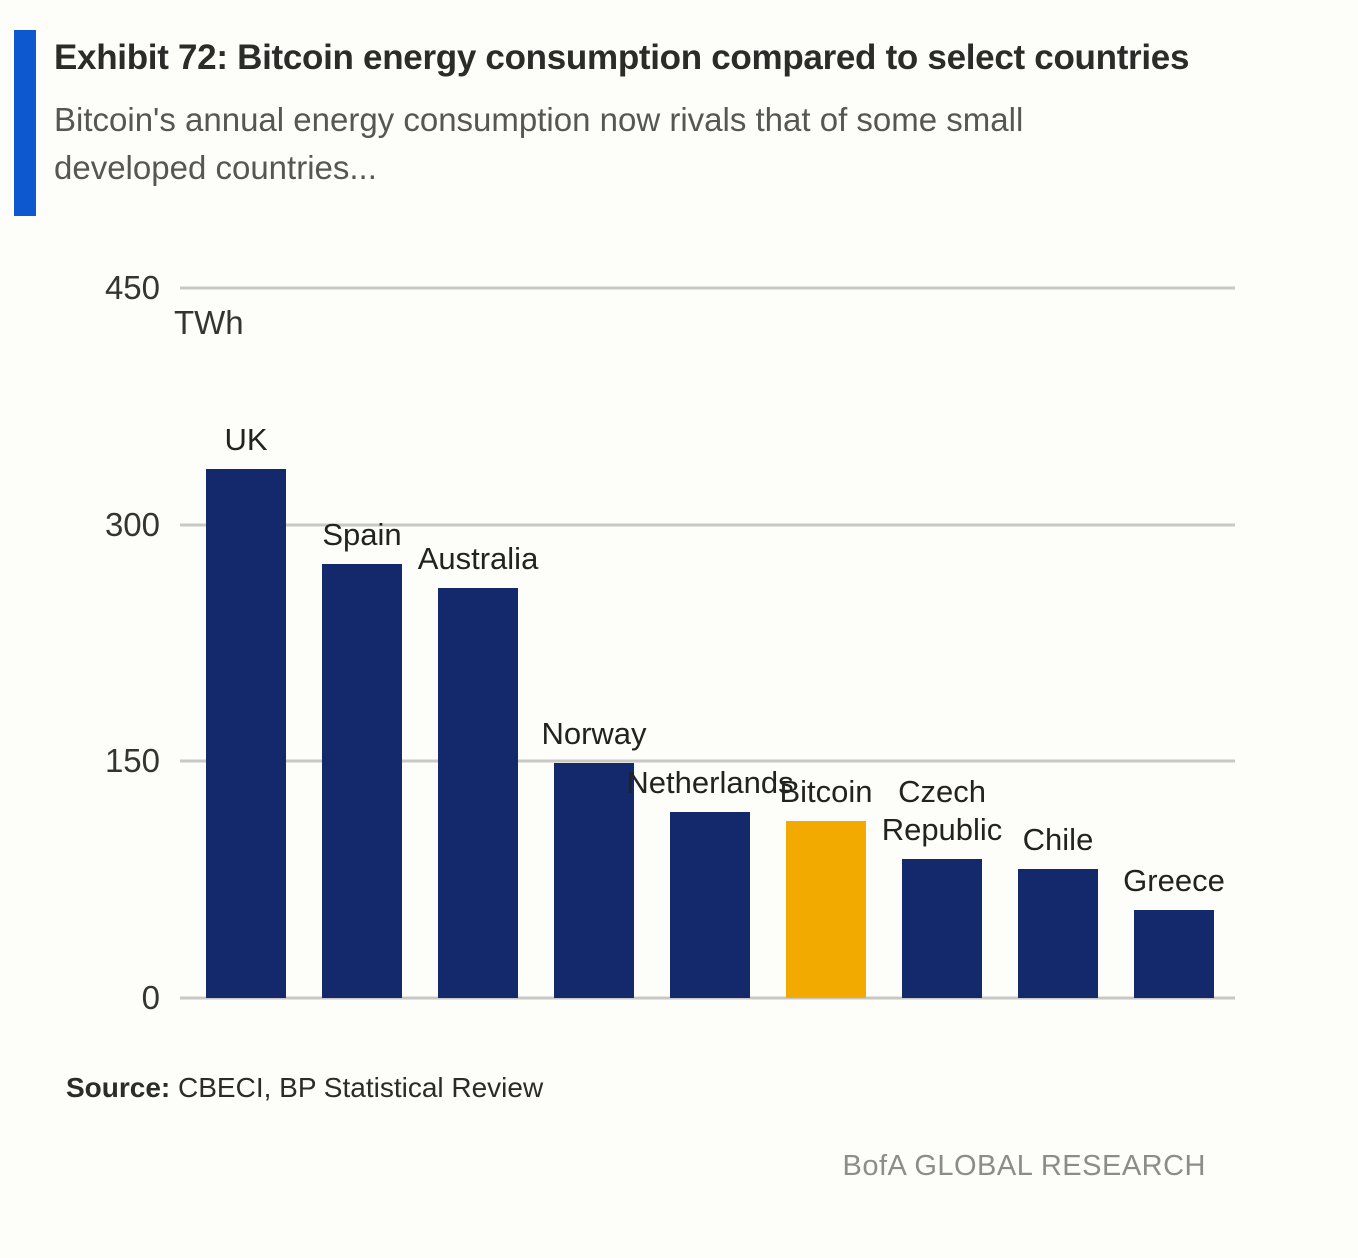  I want to click on bar-group-czech-republic: Czech Republic, so click(942, 886).